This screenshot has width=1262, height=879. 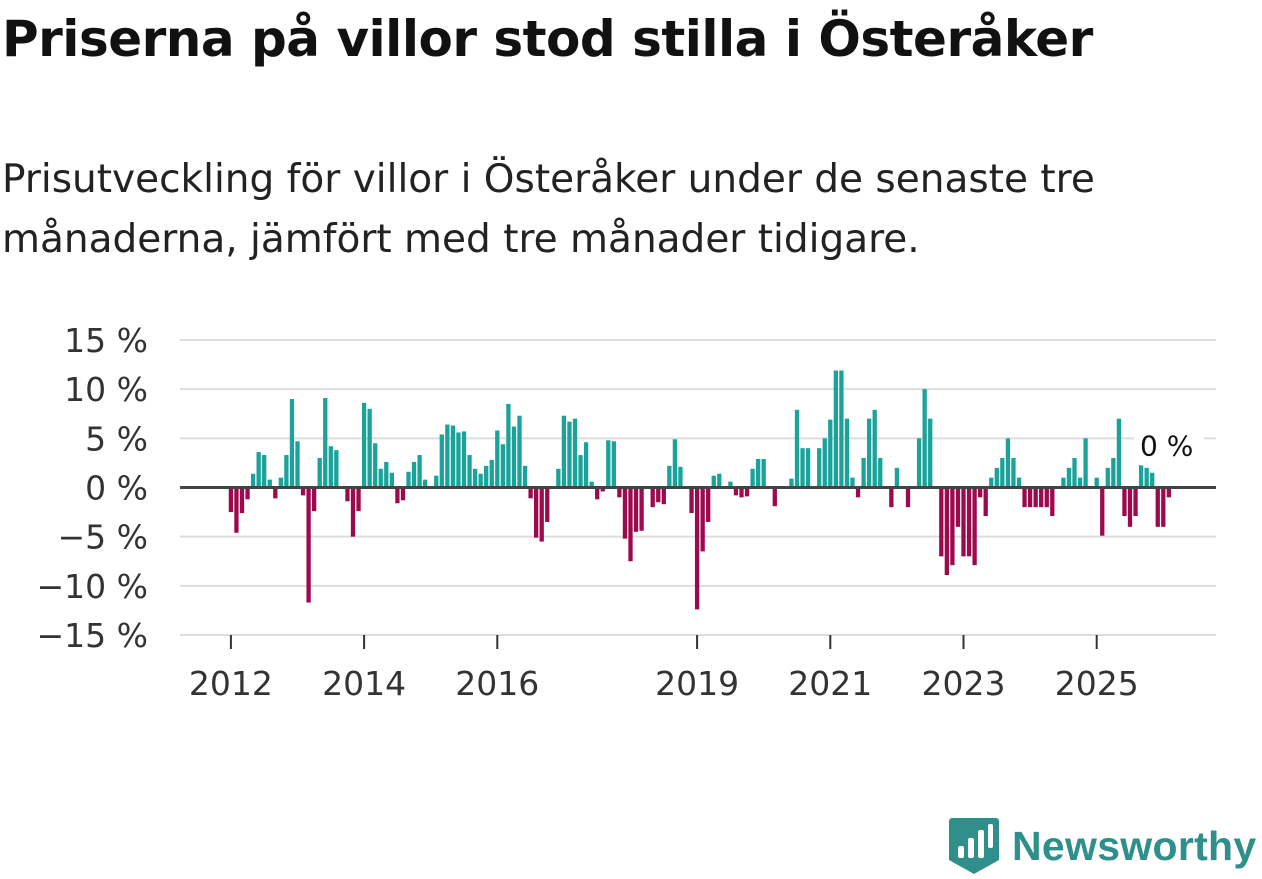 I want to click on x-tick-label: 2021, so click(x=830, y=683).